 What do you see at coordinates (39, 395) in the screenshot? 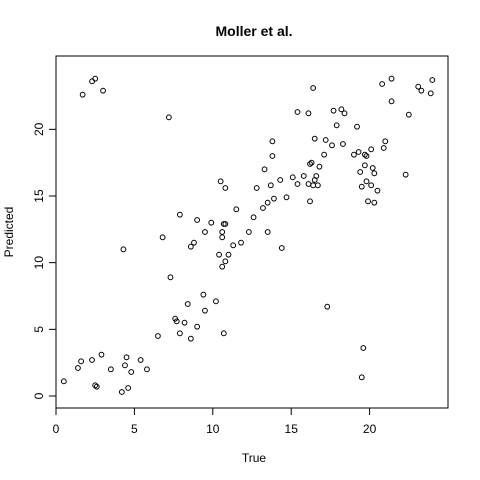
I see `y-tick-label: 0` at bounding box center [39, 395].